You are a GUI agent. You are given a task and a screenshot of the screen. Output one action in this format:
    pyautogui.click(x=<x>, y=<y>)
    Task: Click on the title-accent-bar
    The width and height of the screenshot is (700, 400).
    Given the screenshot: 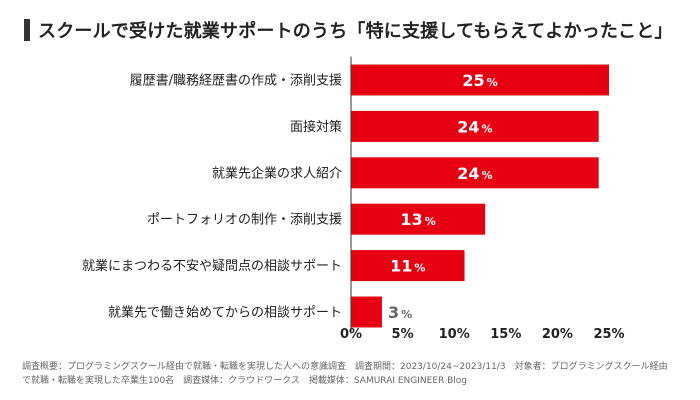 What is the action you would take?
    pyautogui.click(x=27, y=30)
    